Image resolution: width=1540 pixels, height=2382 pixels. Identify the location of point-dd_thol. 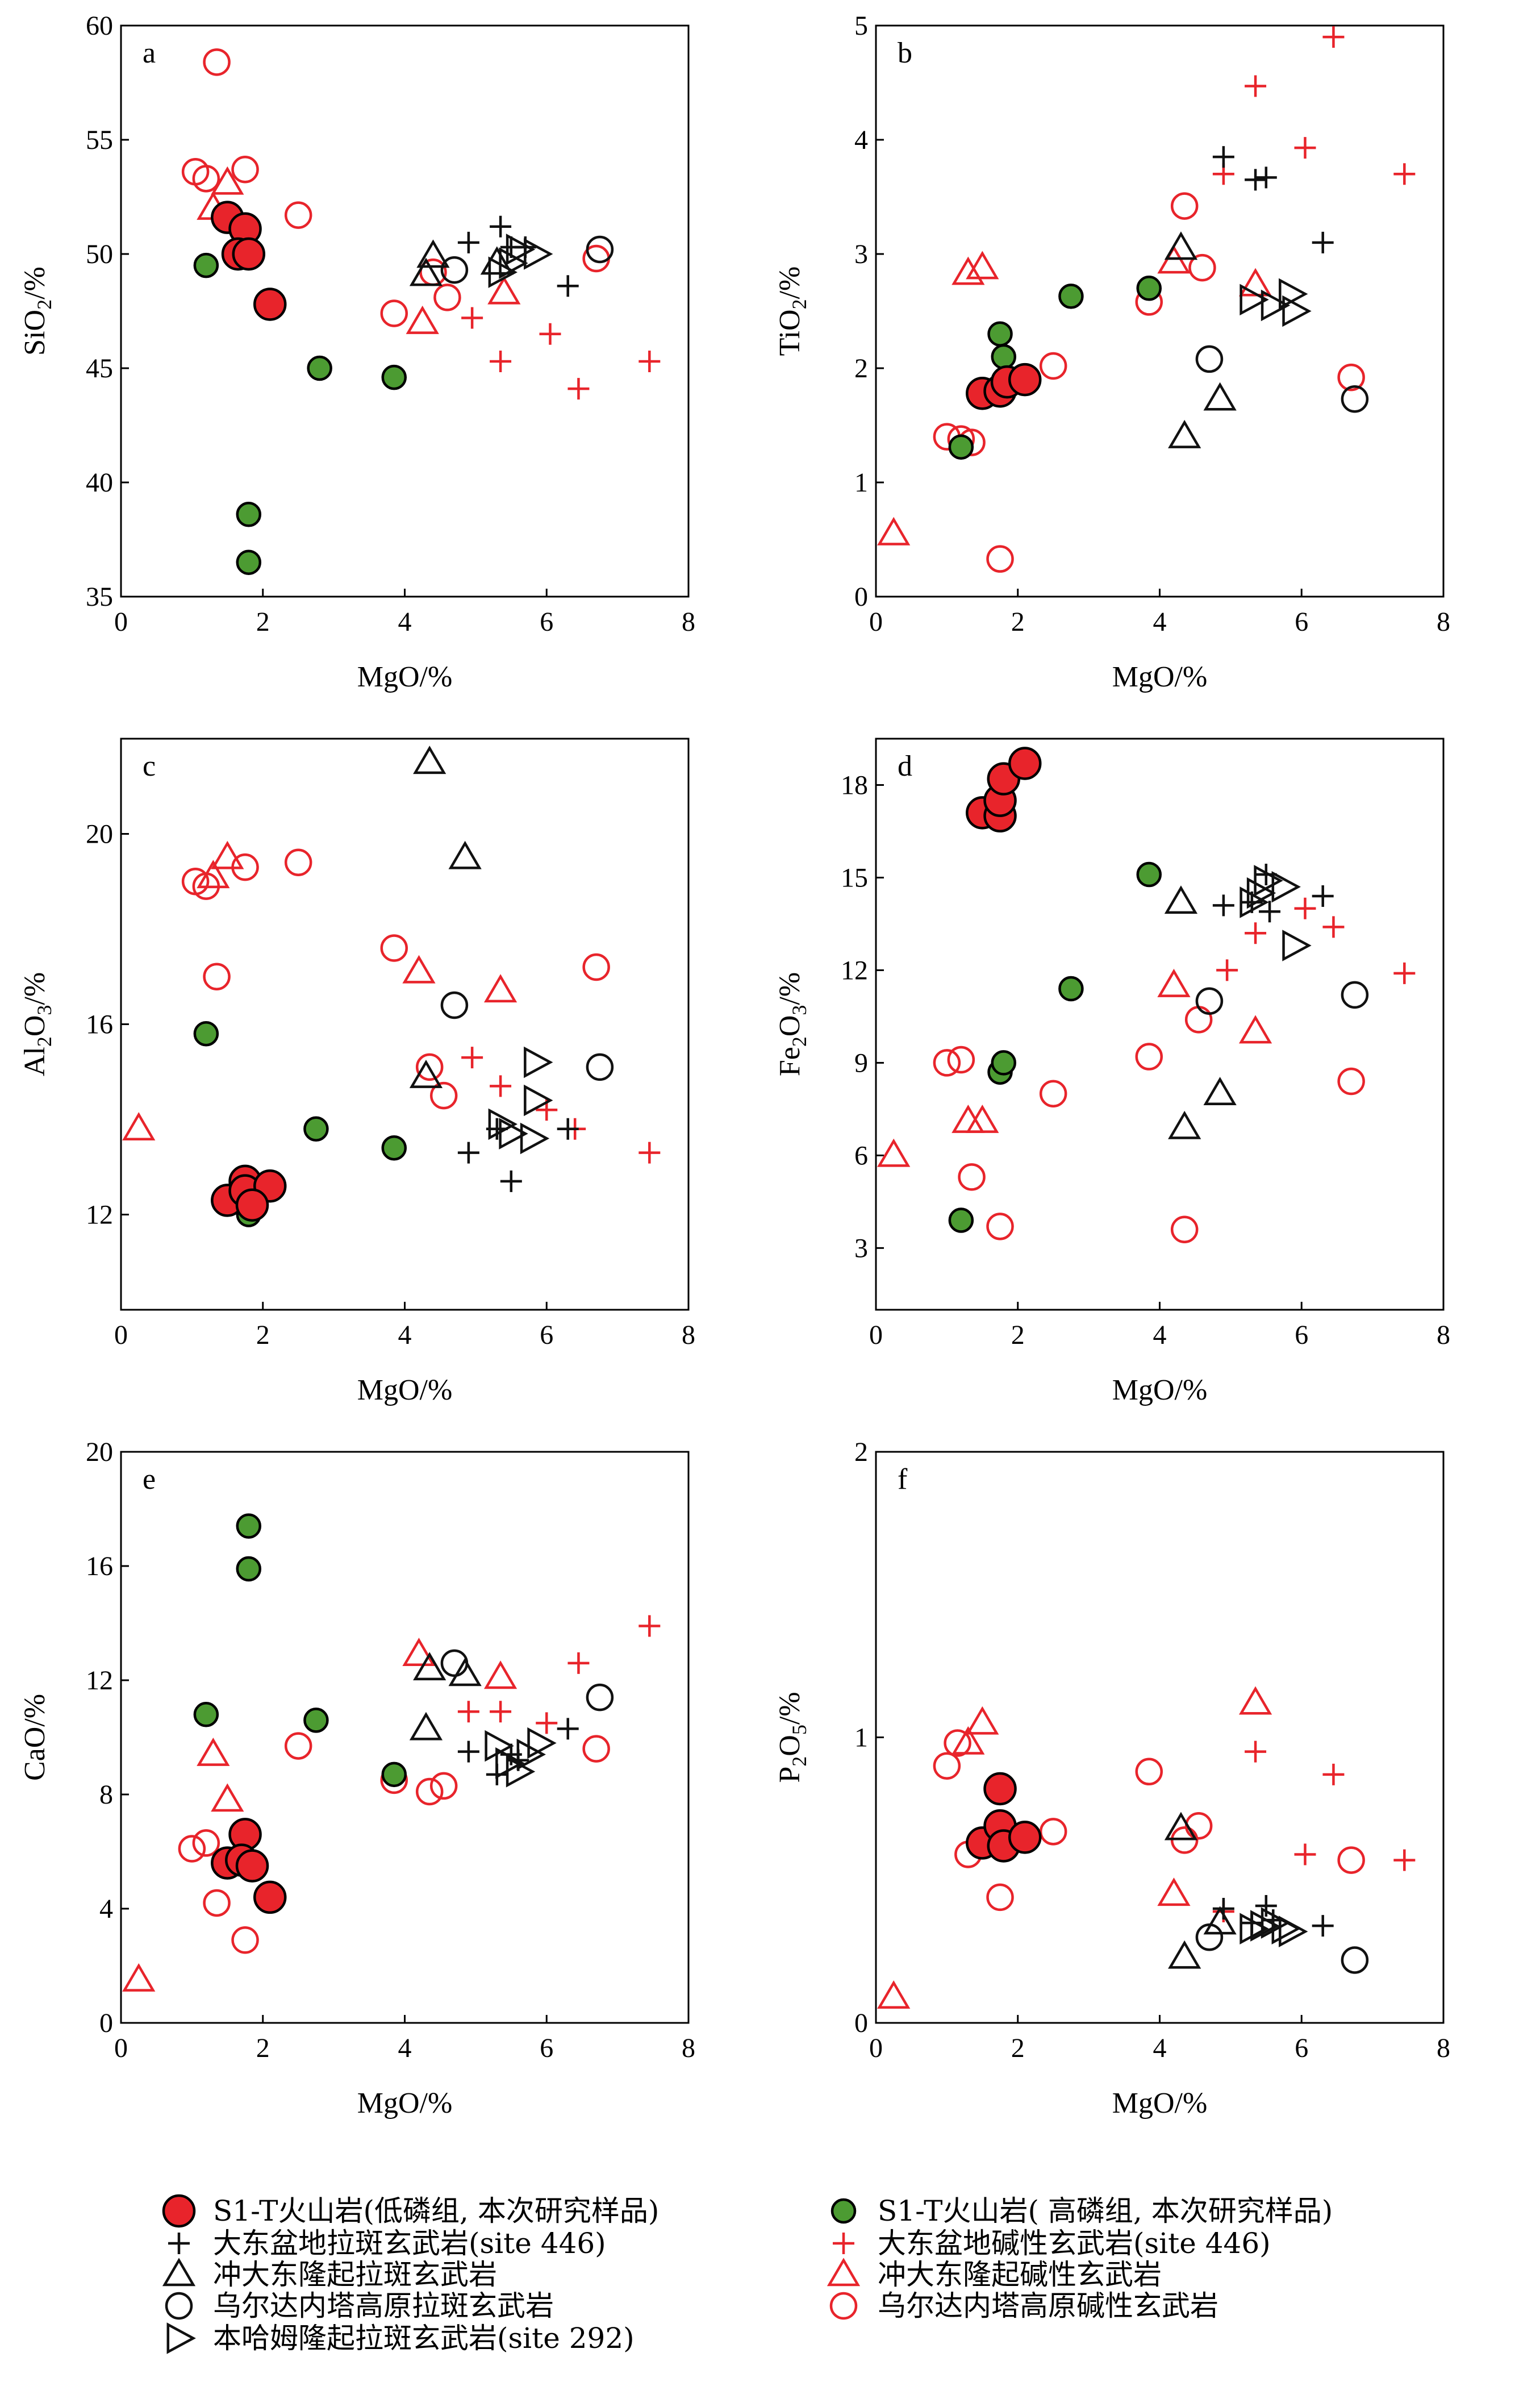
(1323, 242).